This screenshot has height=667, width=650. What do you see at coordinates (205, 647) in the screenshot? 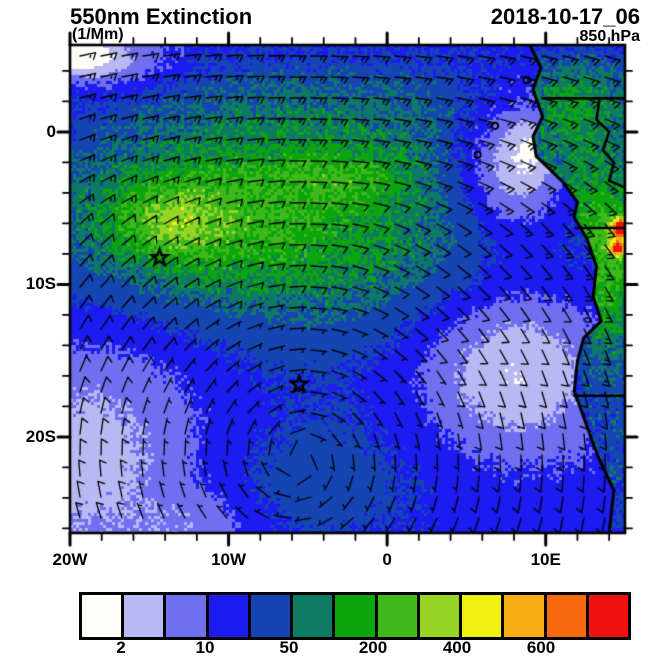
I see `colorbar-tick-label: 10` at bounding box center [205, 647].